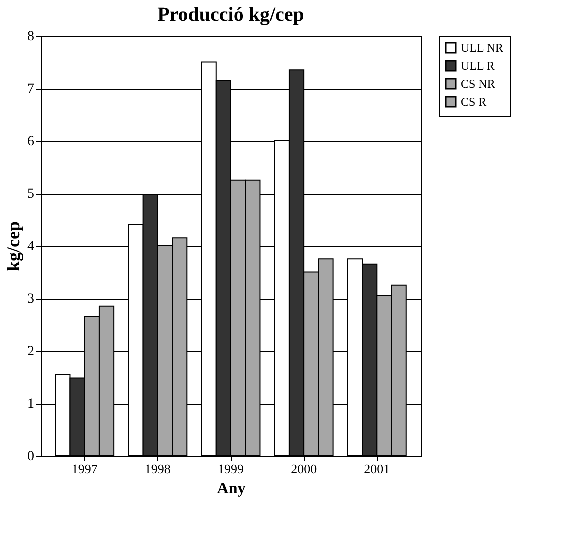  What do you see at coordinates (31, 194) in the screenshot?
I see `y-tick-label: 5` at bounding box center [31, 194].